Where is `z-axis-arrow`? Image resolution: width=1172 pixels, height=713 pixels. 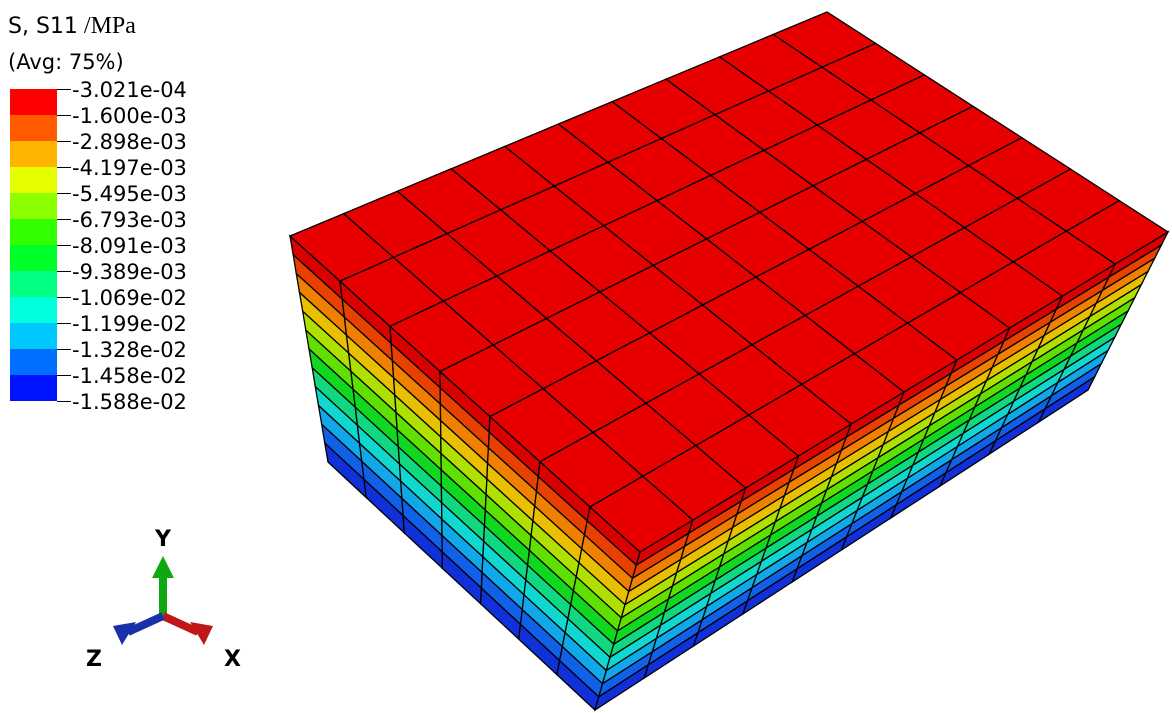 z-axis-arrow is located at coordinates (139, 628).